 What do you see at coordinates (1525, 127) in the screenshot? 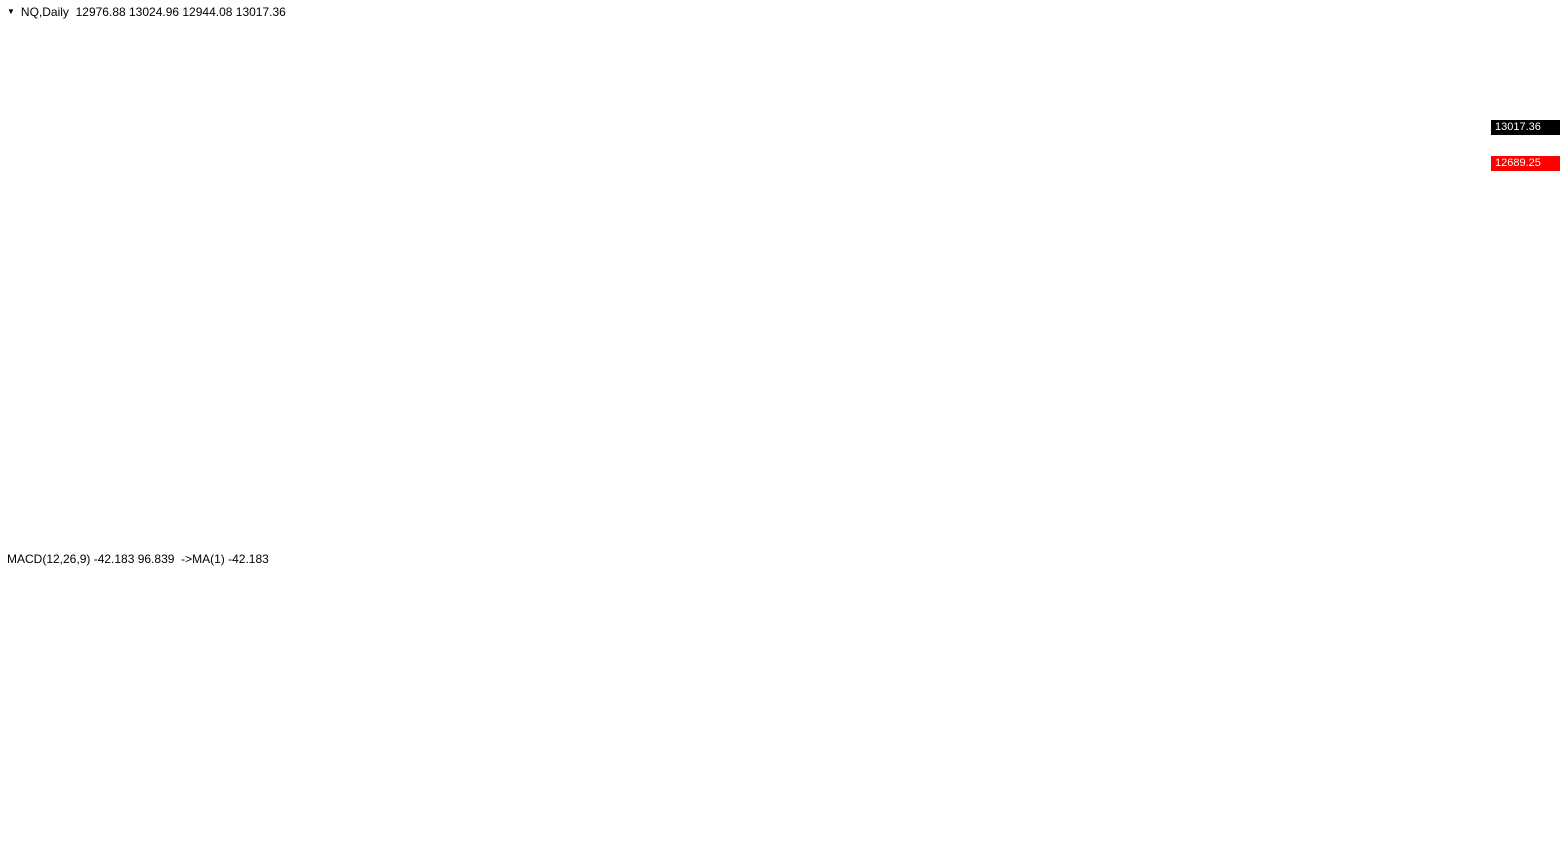
I see `bid-price-box: 13017.36` at bounding box center [1525, 127].